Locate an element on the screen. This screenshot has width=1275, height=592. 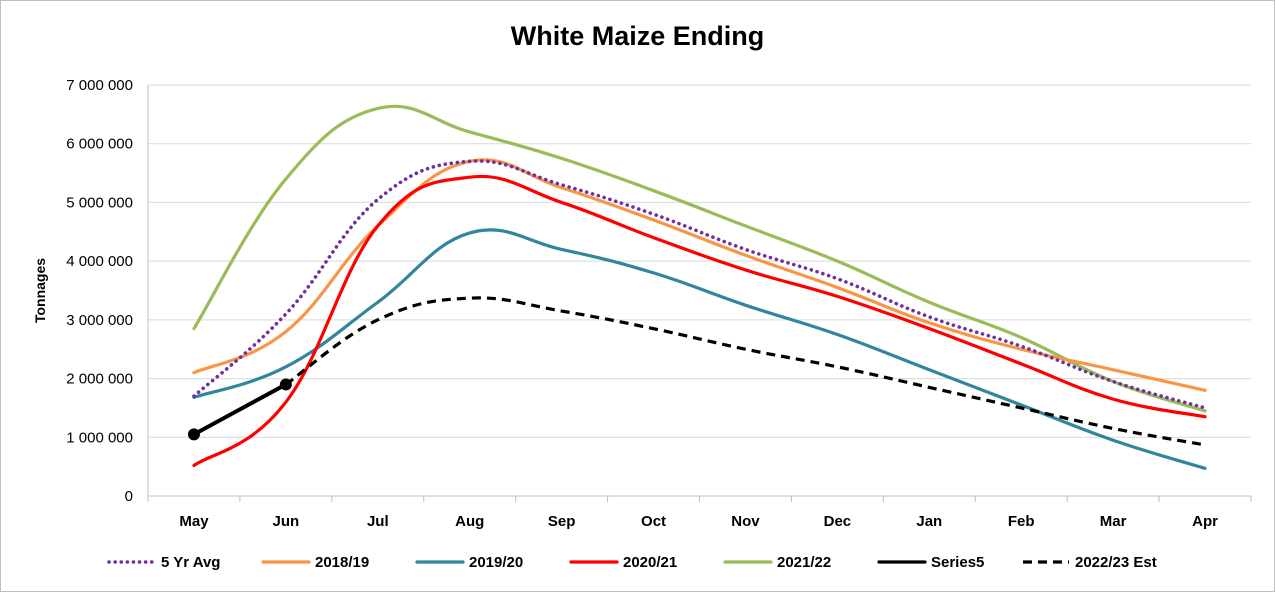
y-tick-label: 5 000 000 is located at coordinates (99, 202).